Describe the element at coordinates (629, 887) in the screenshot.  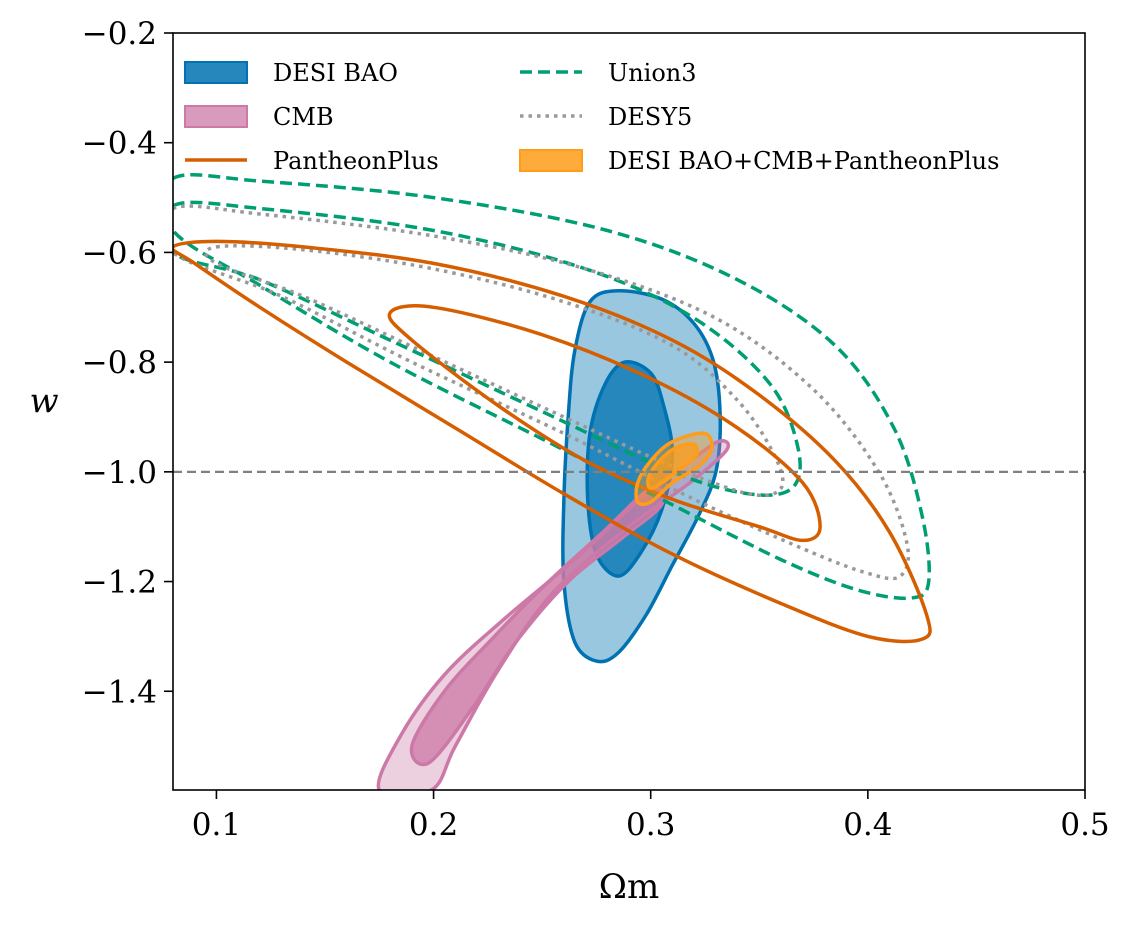
I see `x-axis-label: Ωm` at that location.